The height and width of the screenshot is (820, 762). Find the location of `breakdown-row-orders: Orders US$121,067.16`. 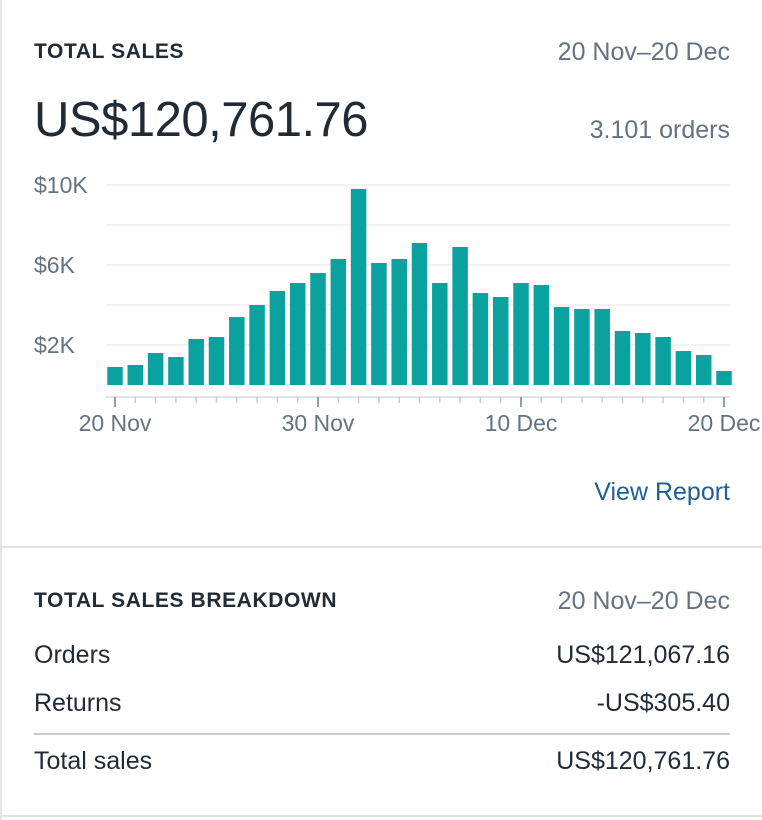

breakdown-row-orders: Orders US$121,067.16 is located at coordinates (382, 659).